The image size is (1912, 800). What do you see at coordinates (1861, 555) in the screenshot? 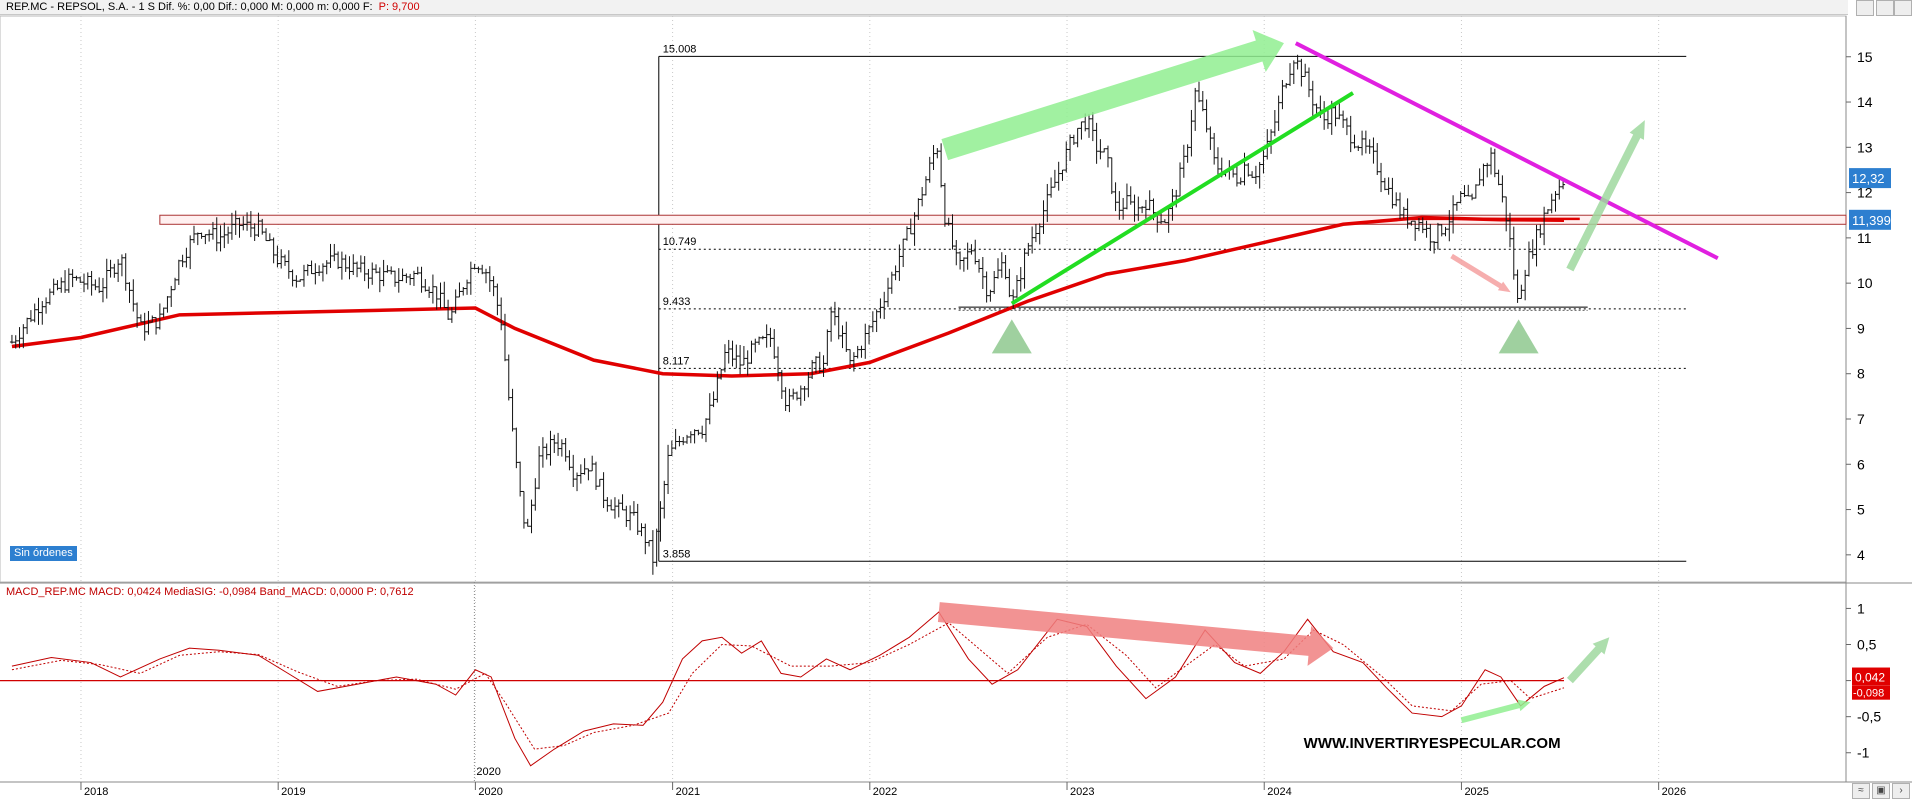
I see `y-tick-label: 4` at bounding box center [1861, 555].